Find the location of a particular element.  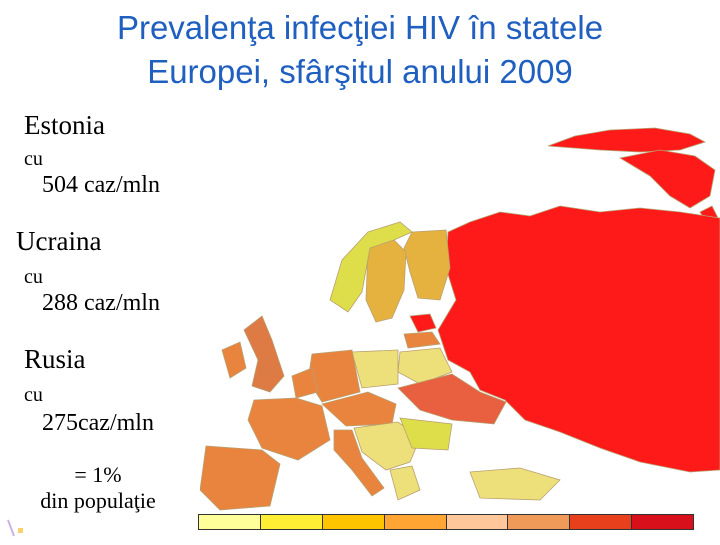

region-latvia is located at coordinates (422, 340).